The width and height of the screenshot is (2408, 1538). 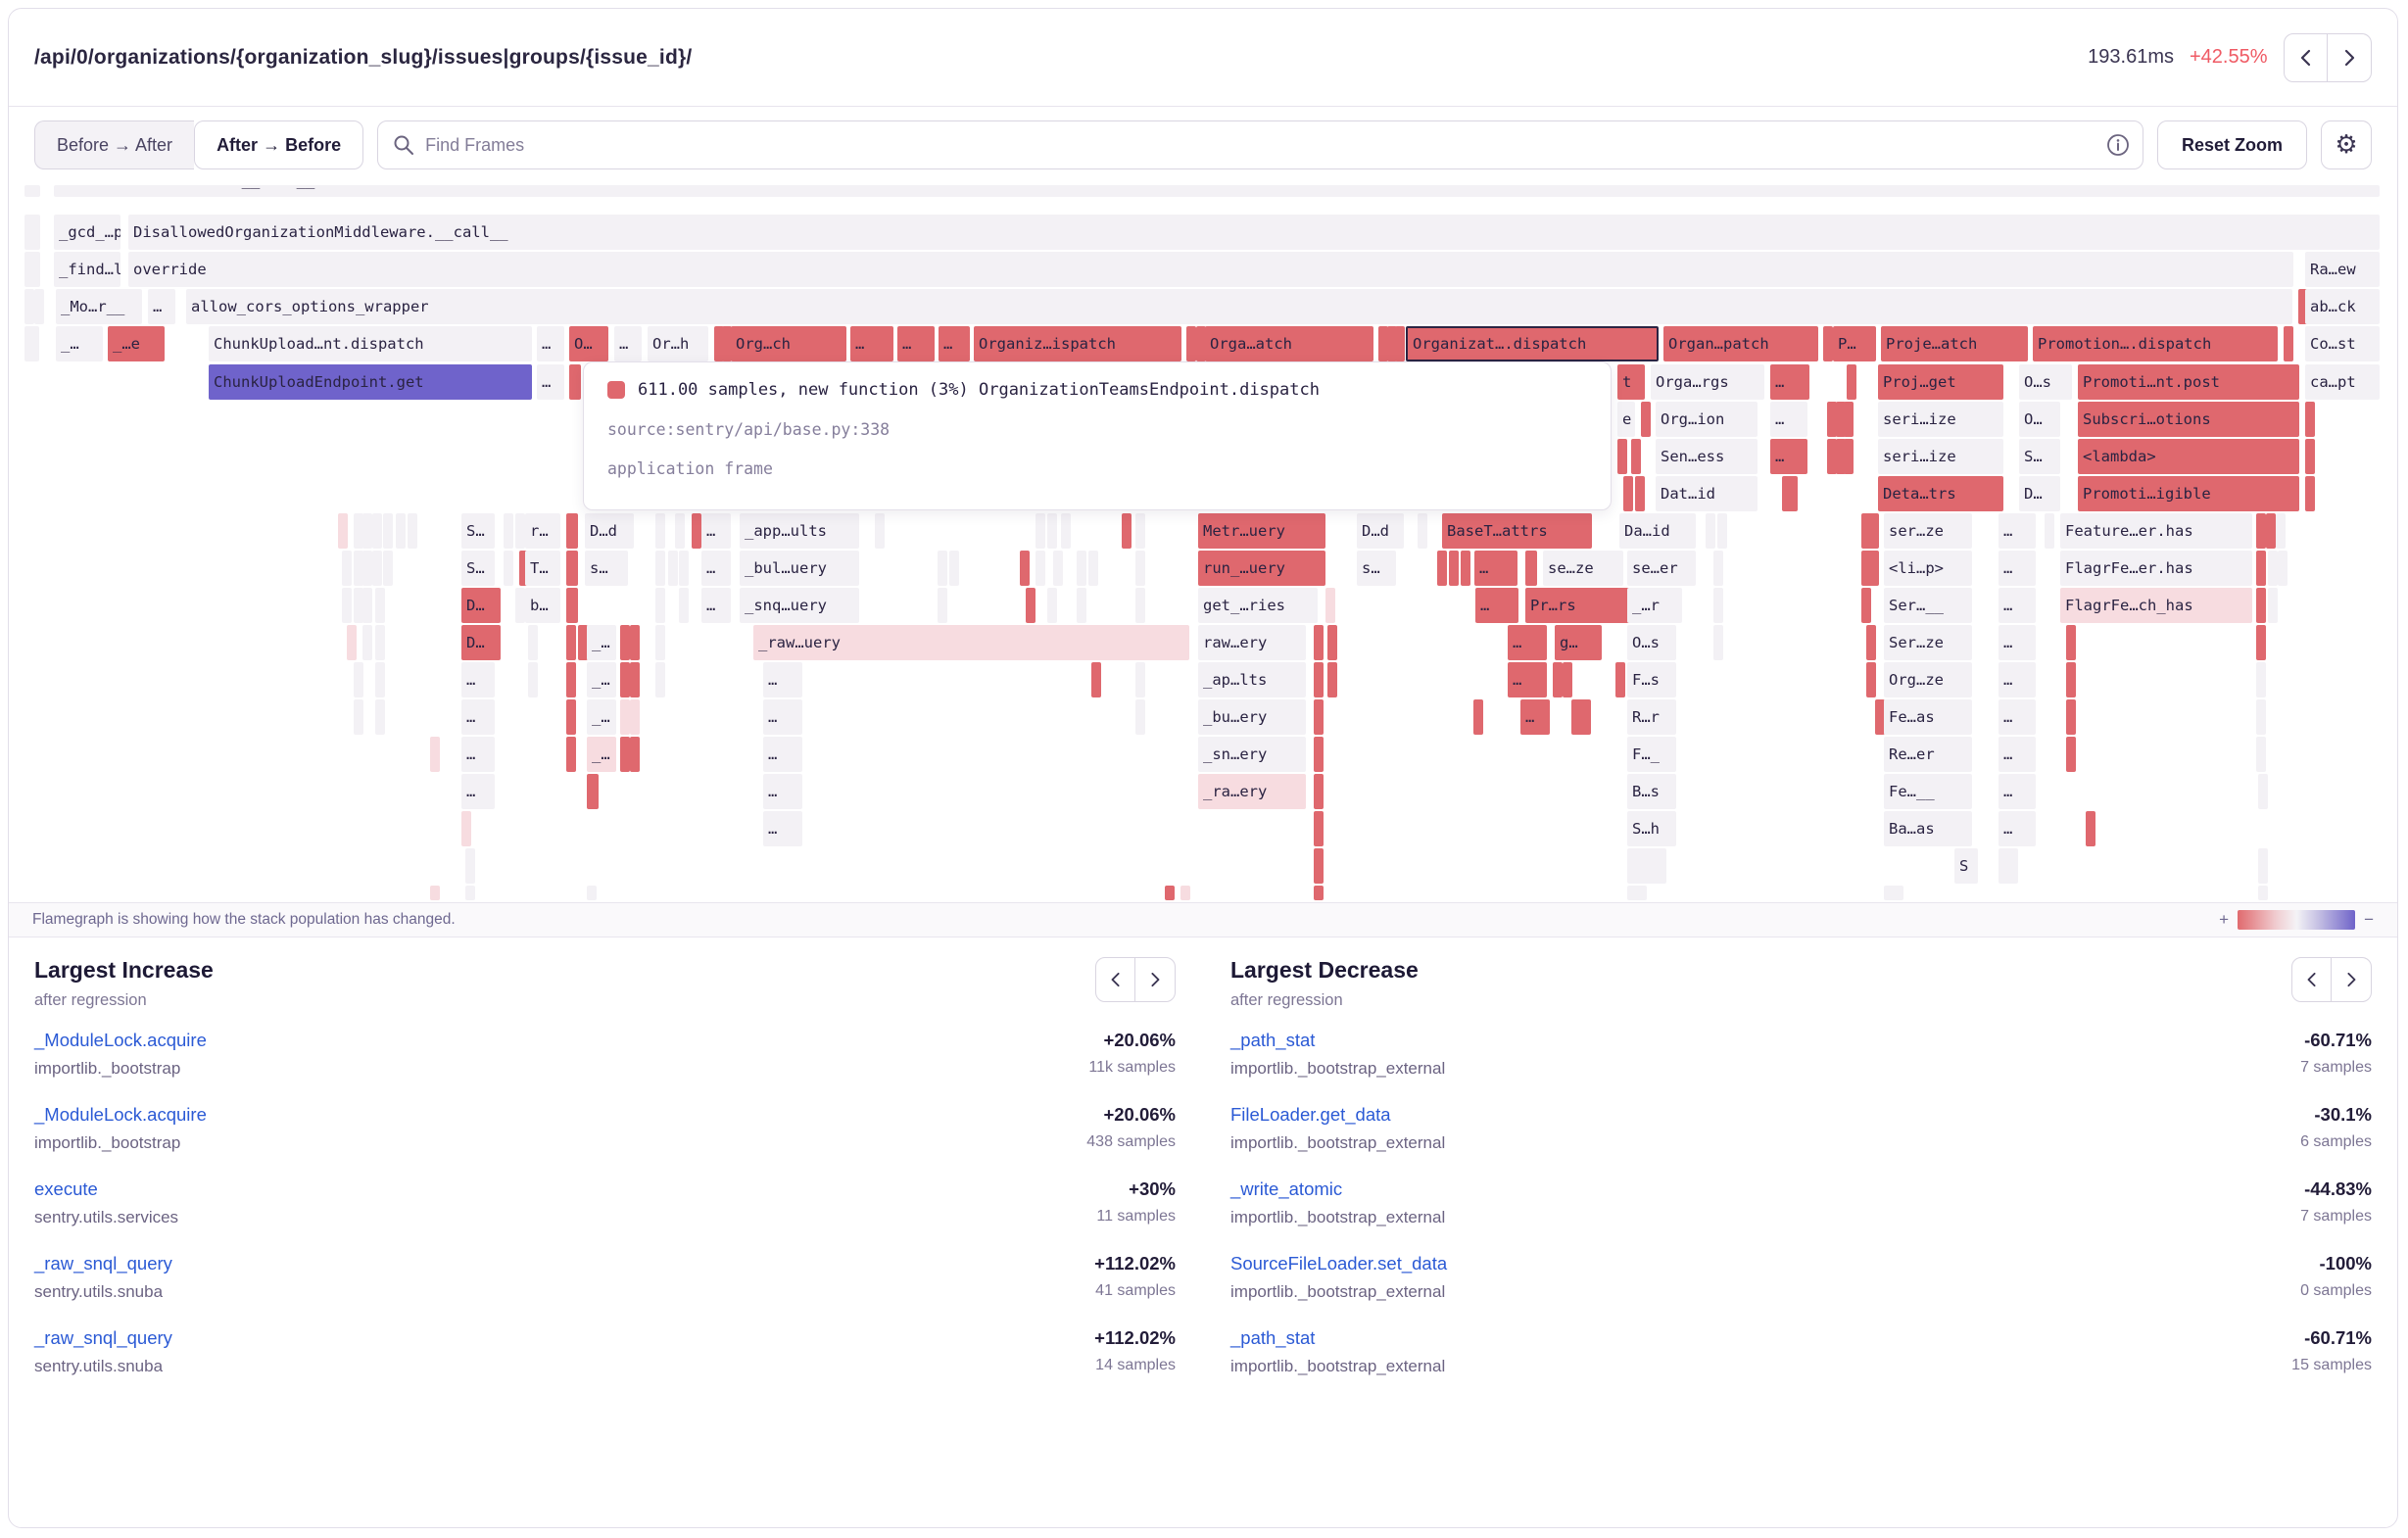 I want to click on flamegraph-frame: Orga…rgs, so click(x=1707, y=382).